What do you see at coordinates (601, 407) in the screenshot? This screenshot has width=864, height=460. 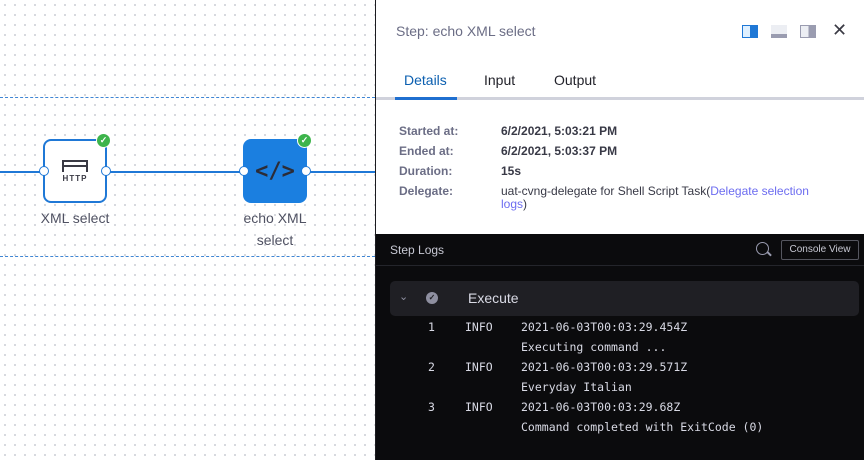 I see `log-timestamp: 2021-06-03T00:03:29.68Z` at bounding box center [601, 407].